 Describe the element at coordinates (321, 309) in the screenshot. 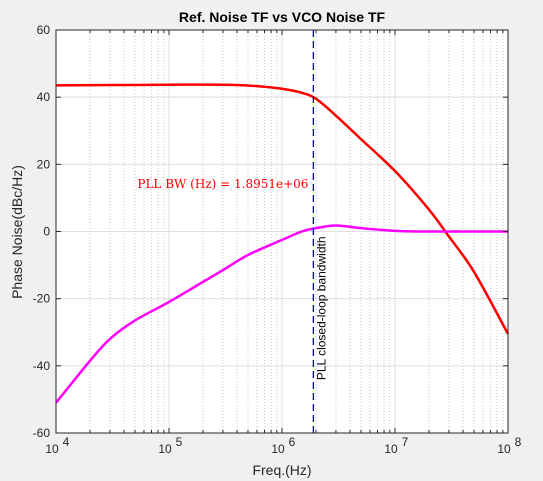

I see `pll-bandwidth-label: PLL closed-loop bandwidth` at that location.